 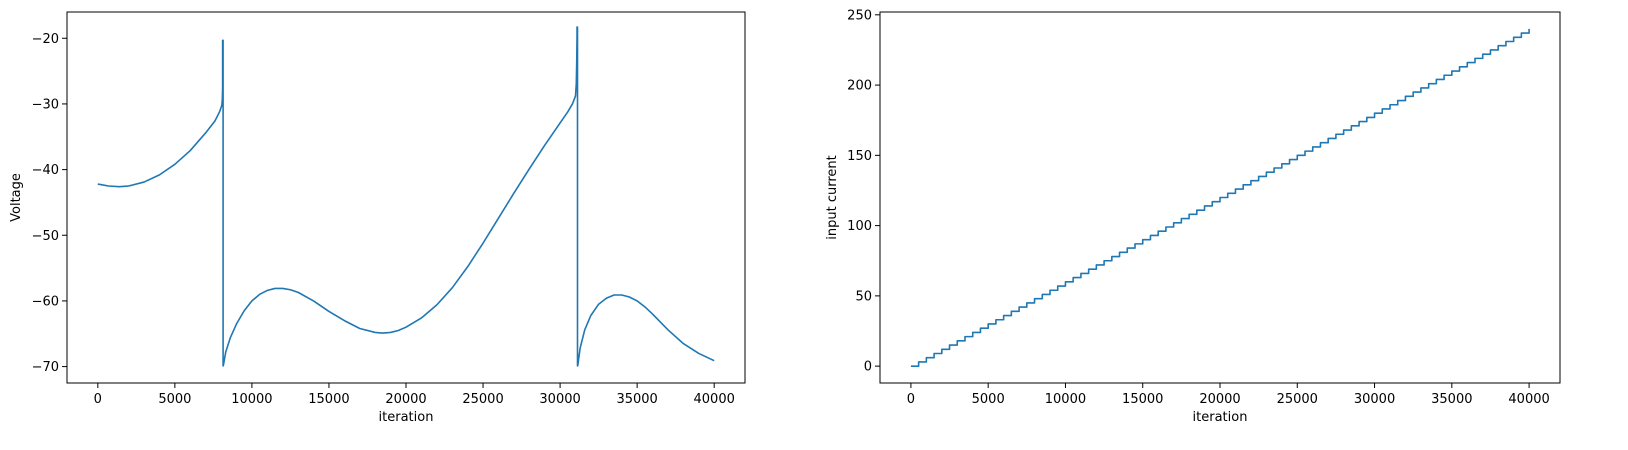 What do you see at coordinates (45, 301) in the screenshot?
I see `y-tick-label: −60` at bounding box center [45, 301].